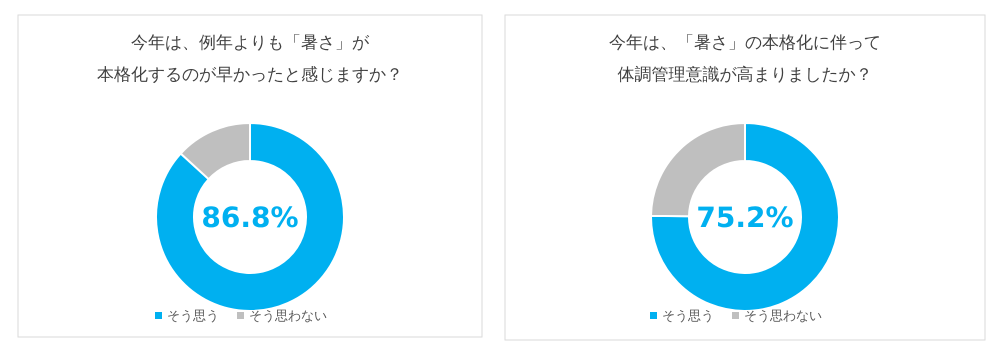 This screenshot has height=352, width=1000. I want to click on chart-subtitle: 本格化するのが早かったと感じますか？, so click(250, 75).